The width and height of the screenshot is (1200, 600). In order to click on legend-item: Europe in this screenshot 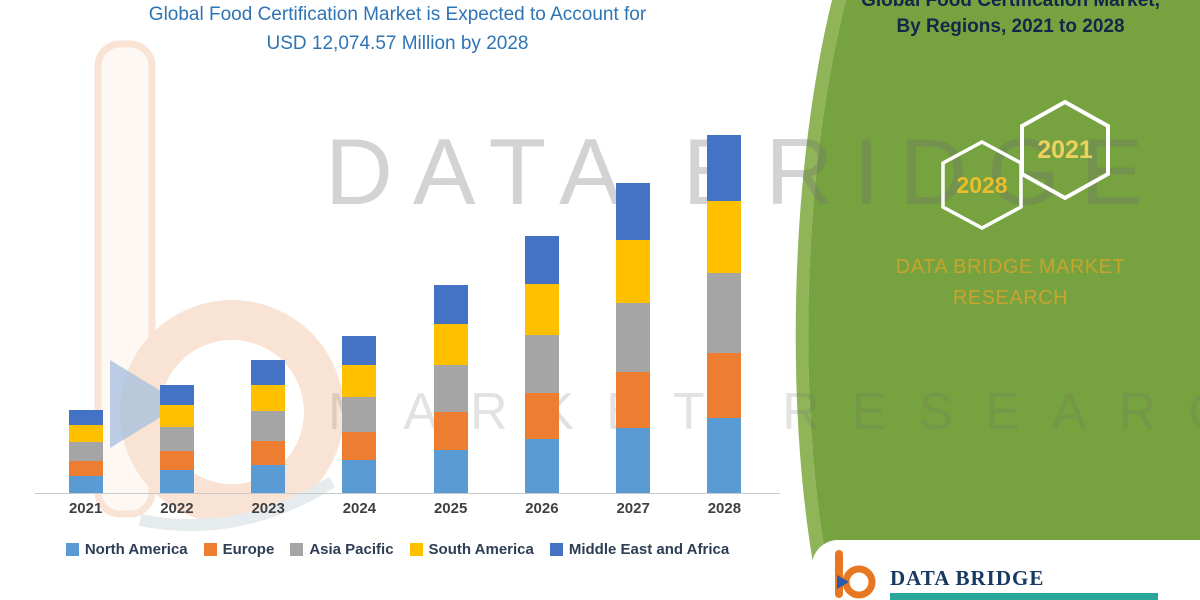, I will do `click(239, 549)`.